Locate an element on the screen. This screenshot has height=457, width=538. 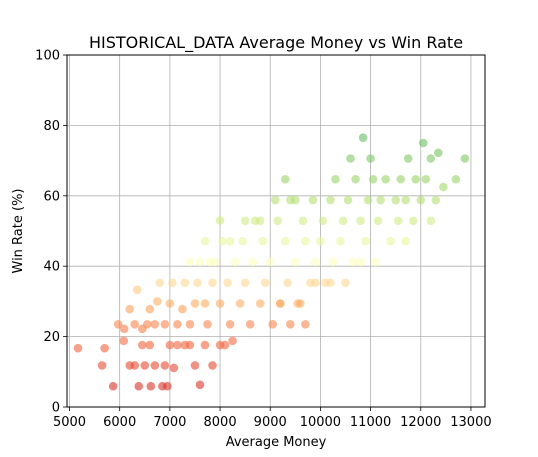
x-tick-label: 8000 is located at coordinates (220, 422).